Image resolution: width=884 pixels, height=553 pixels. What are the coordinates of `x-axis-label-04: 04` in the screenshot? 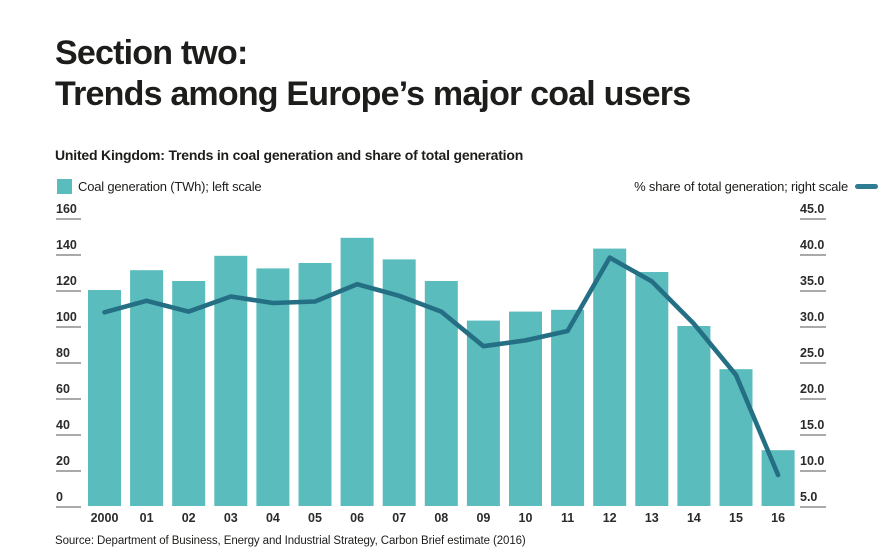 It's located at (272, 518).